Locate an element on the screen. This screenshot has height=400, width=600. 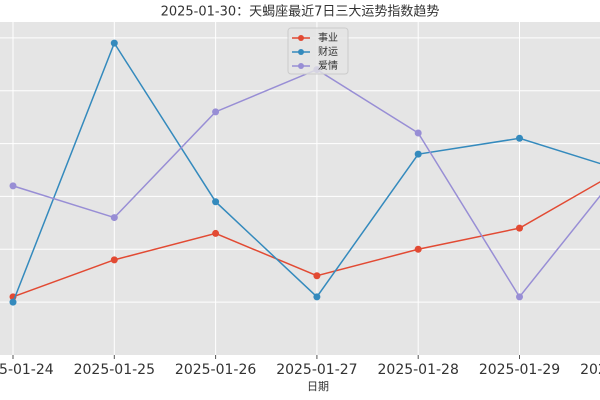
x-axis-label: 日期 is located at coordinates (318, 386).